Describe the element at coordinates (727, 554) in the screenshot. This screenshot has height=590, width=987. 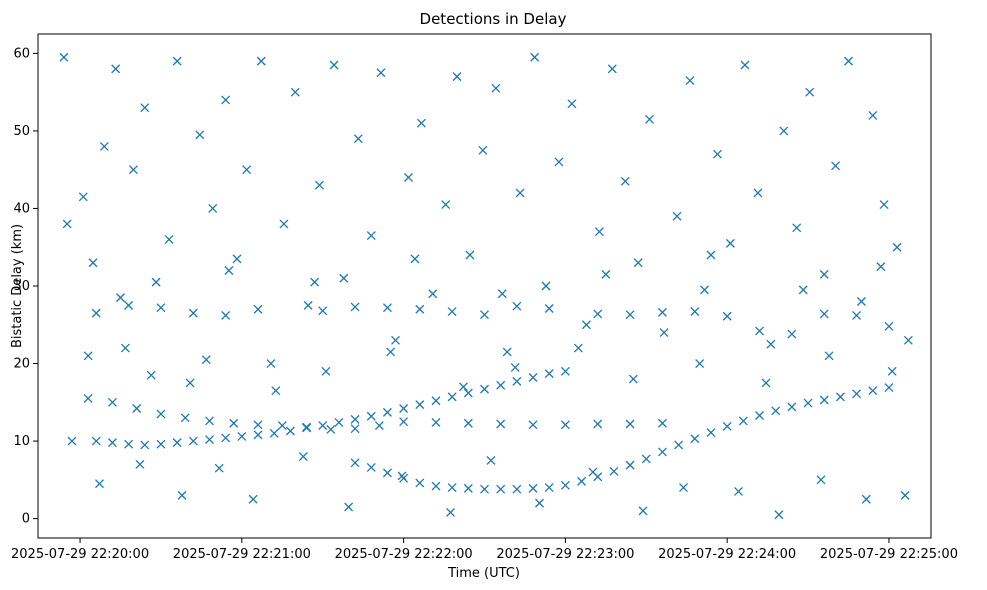
I see `x-tick-label: 2025-07-29 22:24:00` at that location.